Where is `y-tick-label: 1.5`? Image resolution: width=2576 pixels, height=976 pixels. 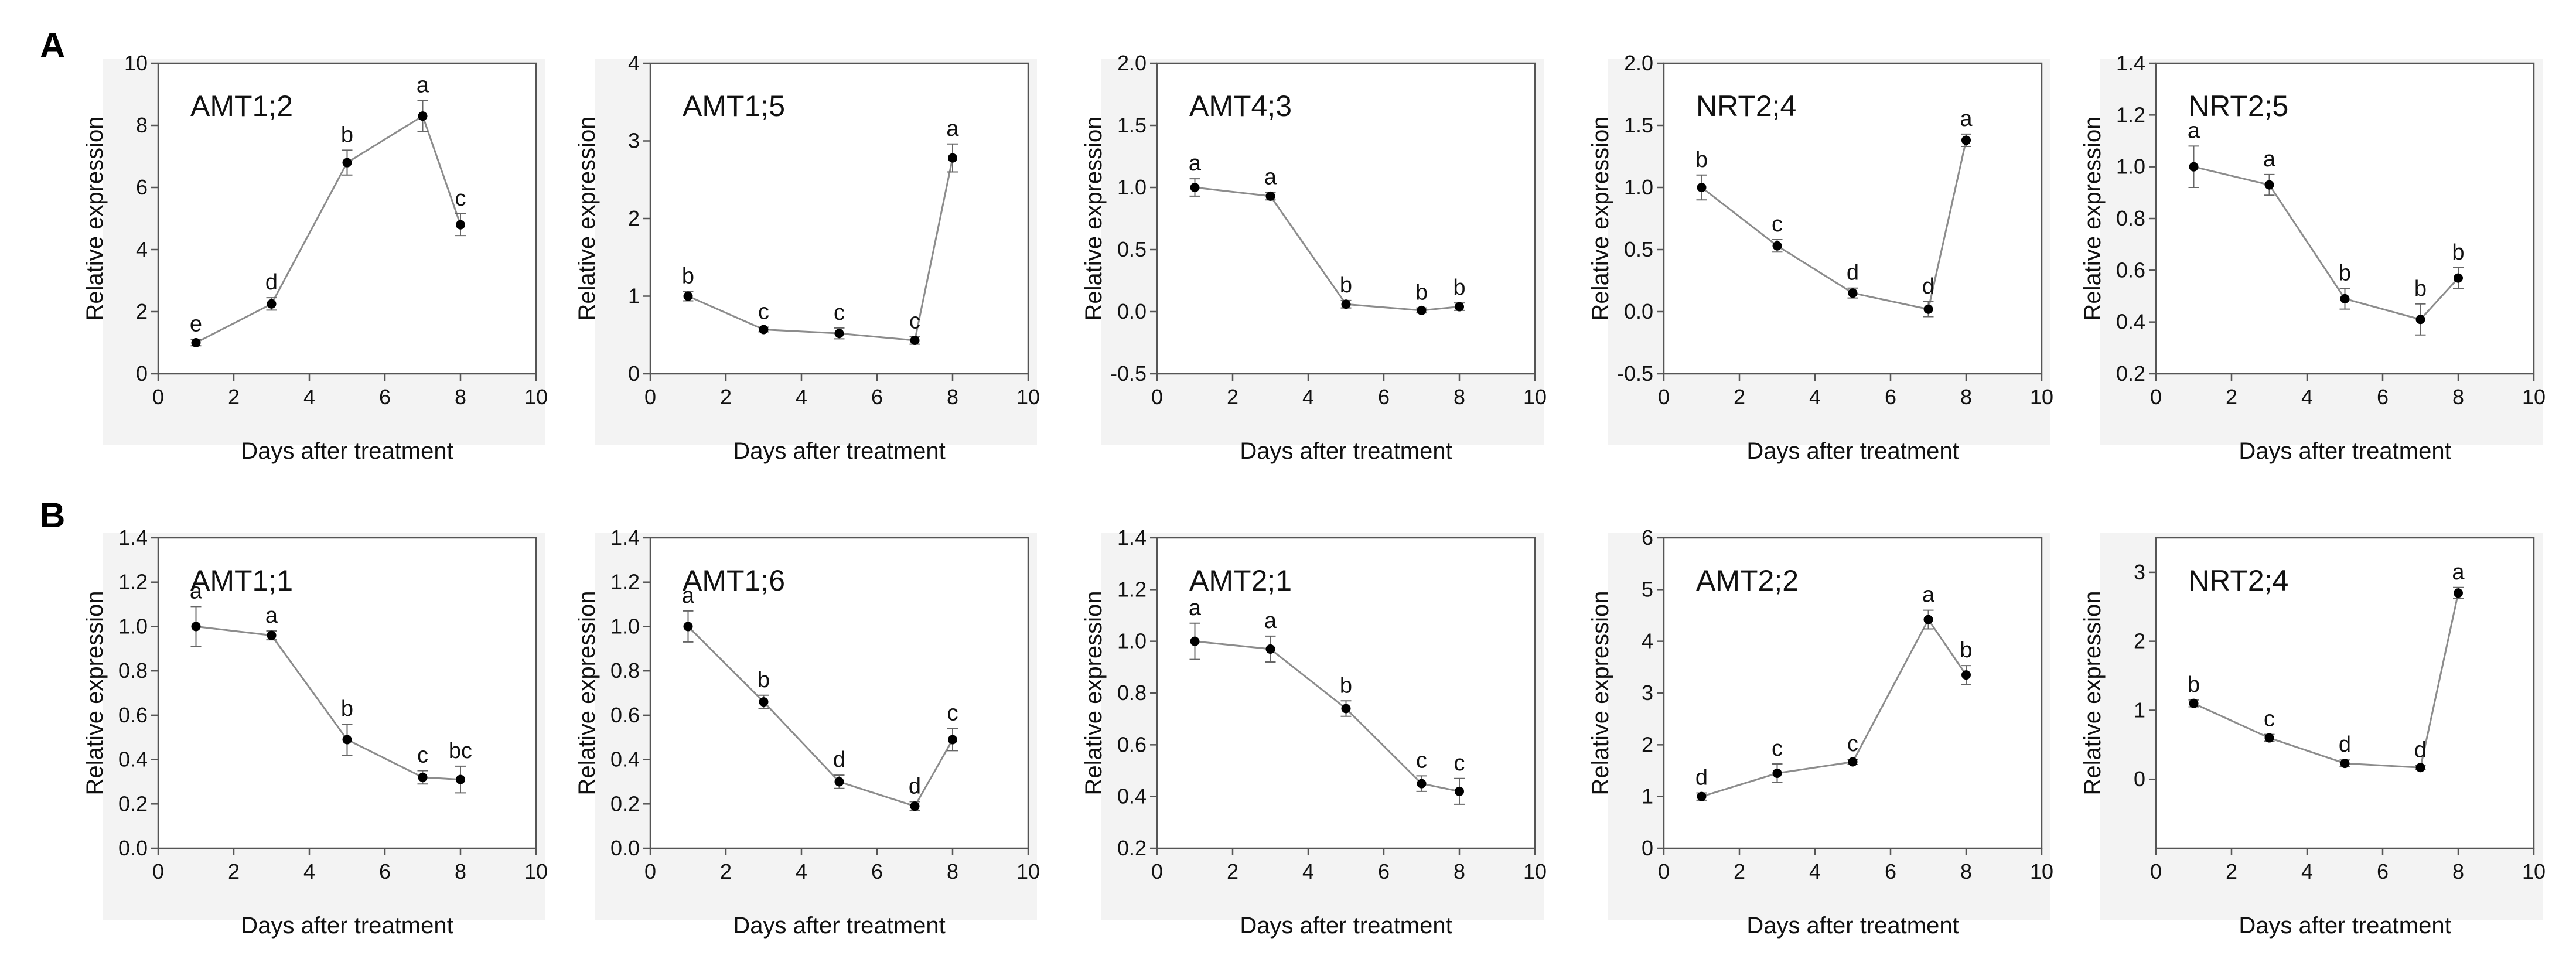
y-tick-label: 1.5 is located at coordinates (1638, 125).